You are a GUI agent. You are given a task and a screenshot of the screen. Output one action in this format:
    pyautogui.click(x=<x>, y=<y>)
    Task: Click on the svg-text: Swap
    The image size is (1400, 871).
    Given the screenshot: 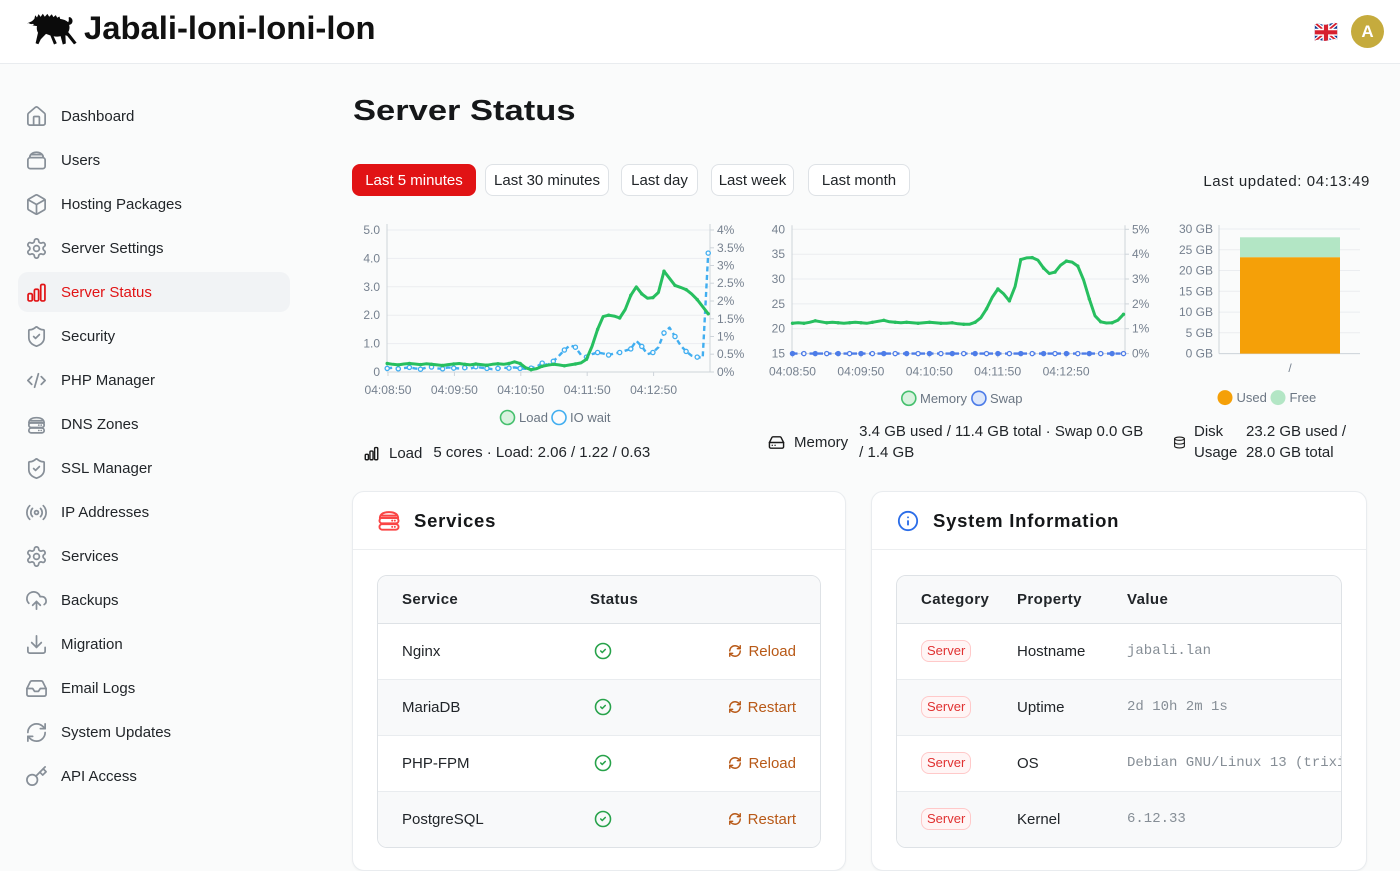 What is the action you would take?
    pyautogui.click(x=1006, y=398)
    